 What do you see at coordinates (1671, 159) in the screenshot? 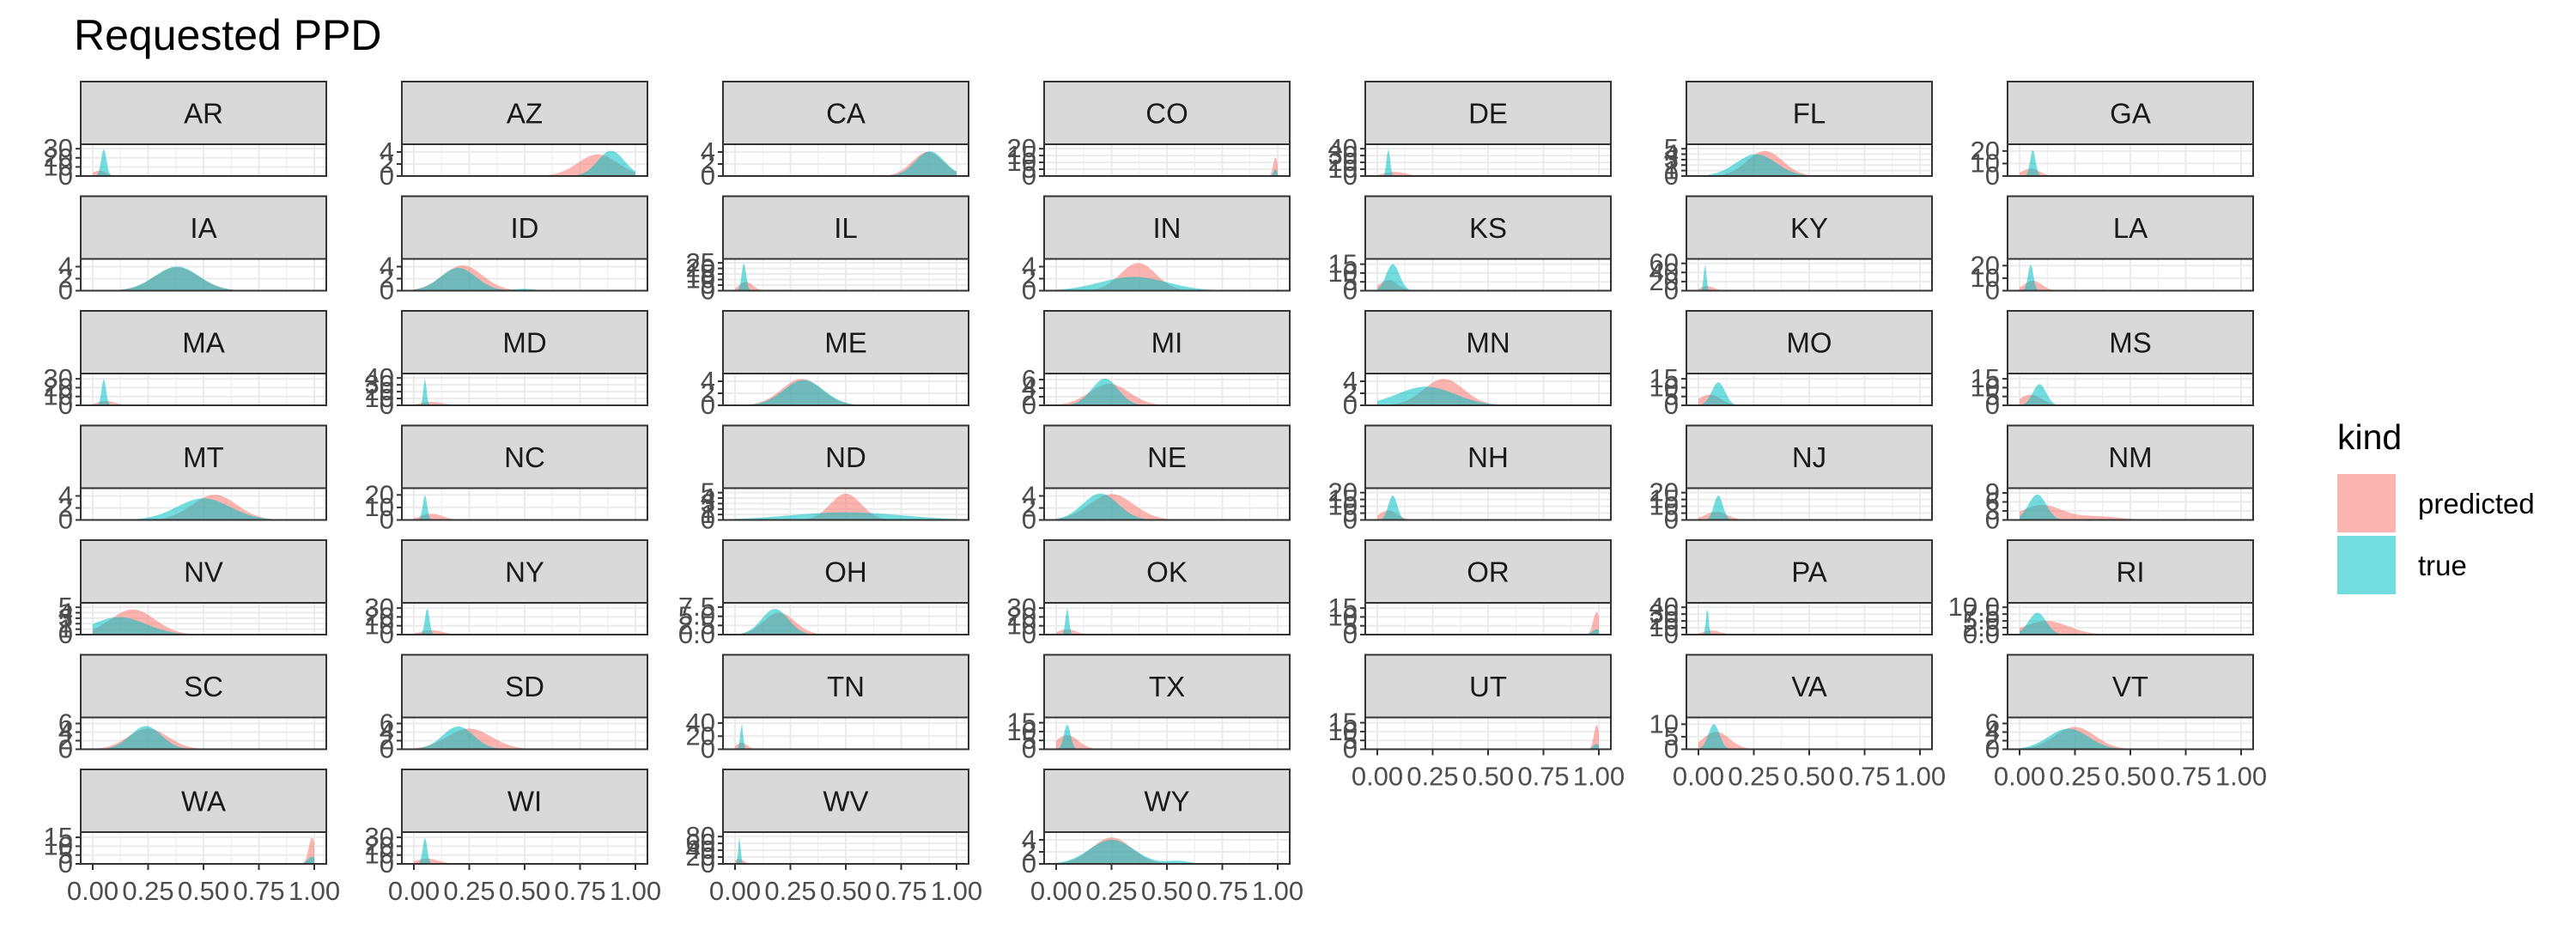
I see `y-tick-label-fl: 3` at bounding box center [1671, 159].